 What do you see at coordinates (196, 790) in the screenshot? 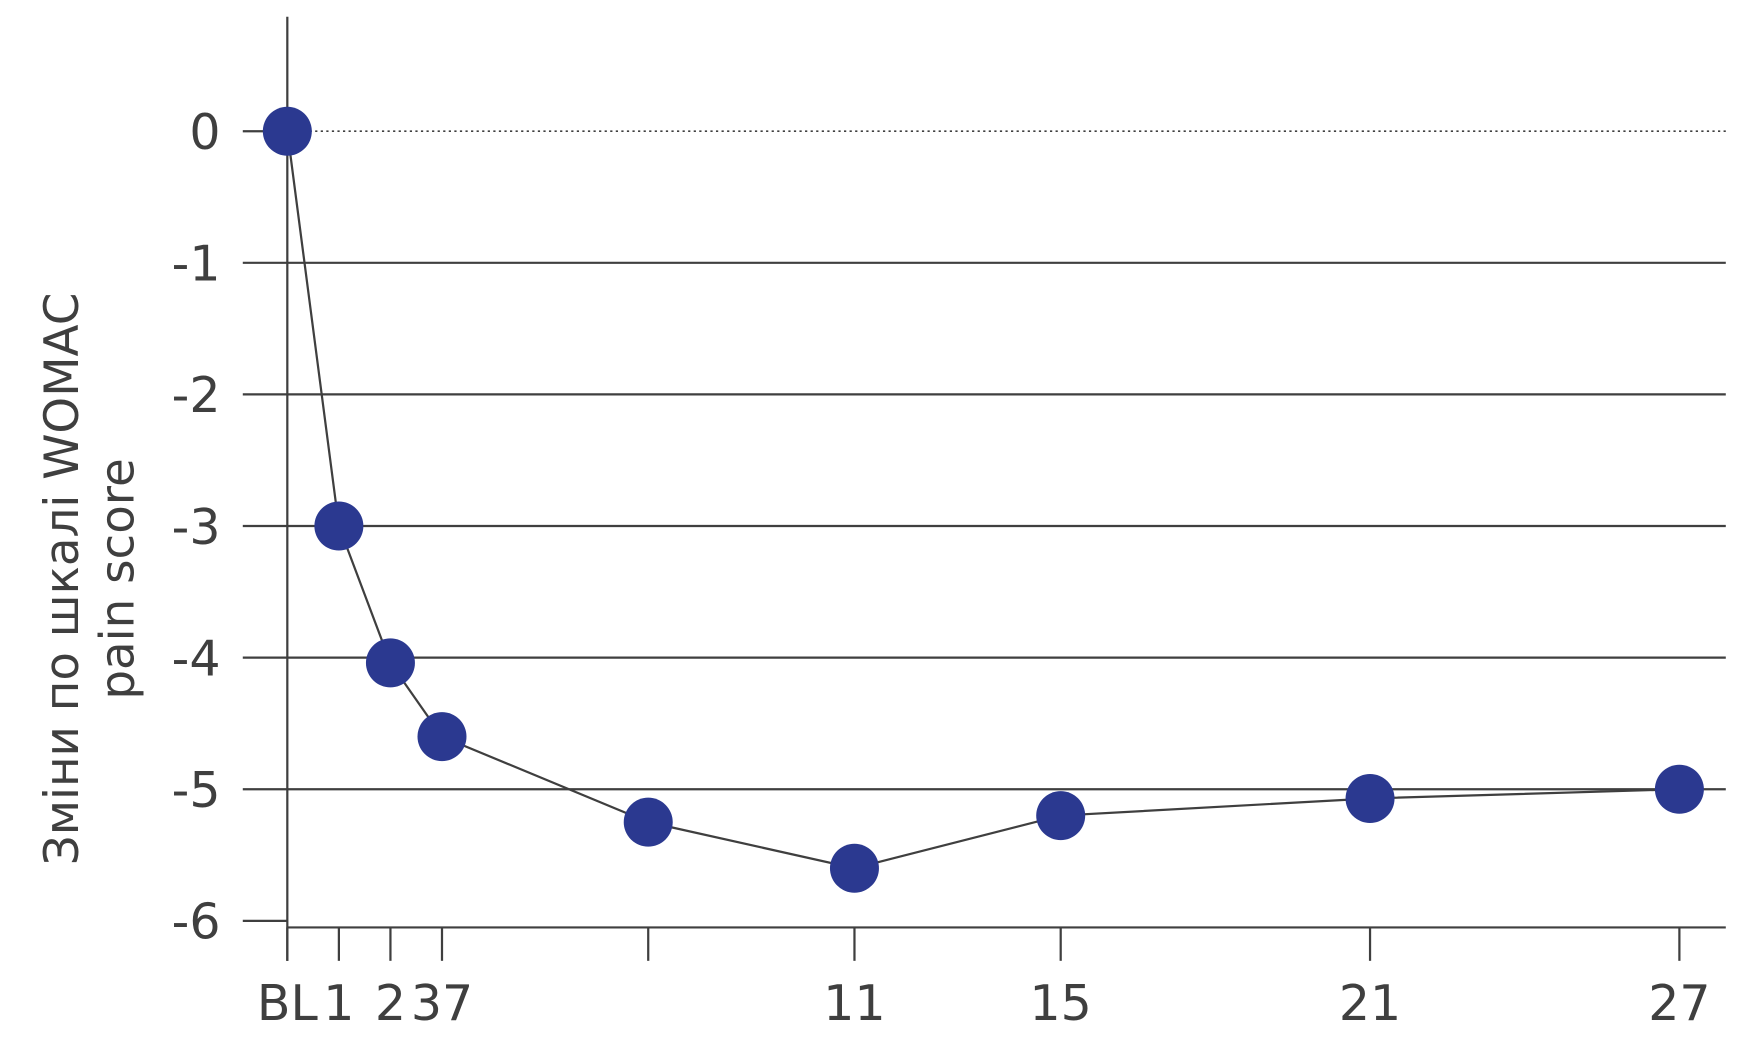
I see `y-tick-label: -5` at bounding box center [196, 790].